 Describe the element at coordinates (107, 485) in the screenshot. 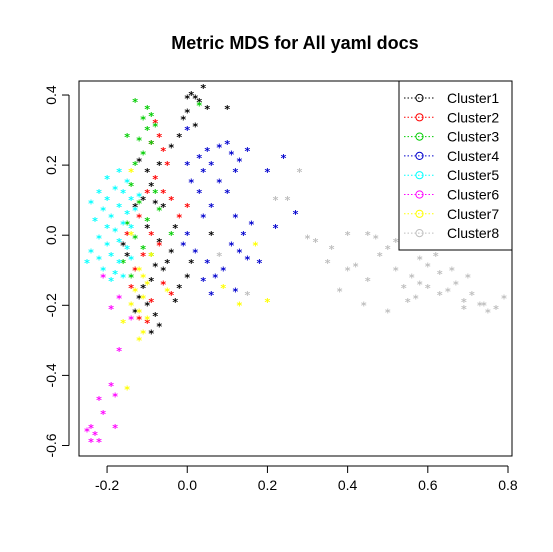

I see `x-tick-label: -0.2` at that location.